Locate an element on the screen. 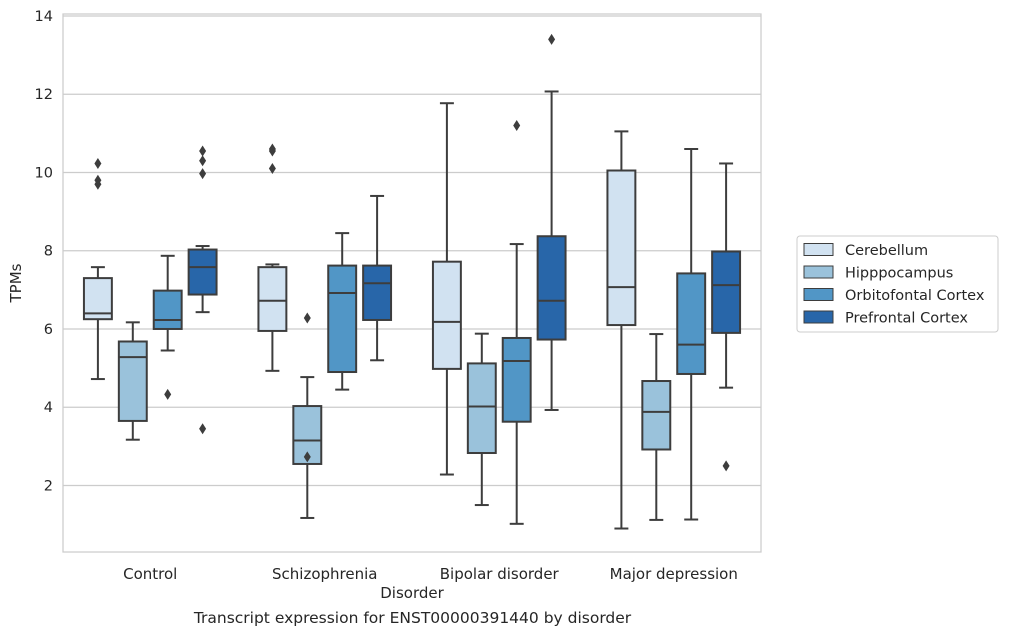 This screenshot has height=639, width=1009. x-tick-label: Bipolar disorder is located at coordinates (500, 574).